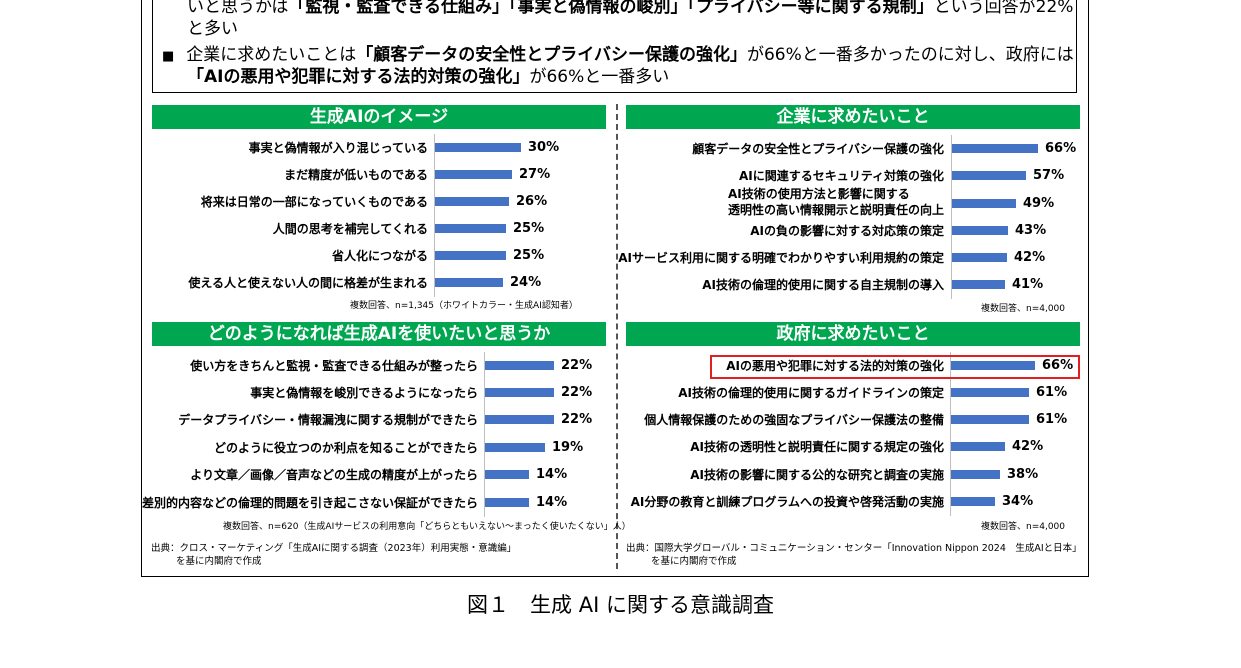 The height and width of the screenshot is (668, 1241). I want to click on summary-line-4: 「AIの悪用や犯罪に対する法的対策の強化」が66%と一番多い, so click(428, 77).